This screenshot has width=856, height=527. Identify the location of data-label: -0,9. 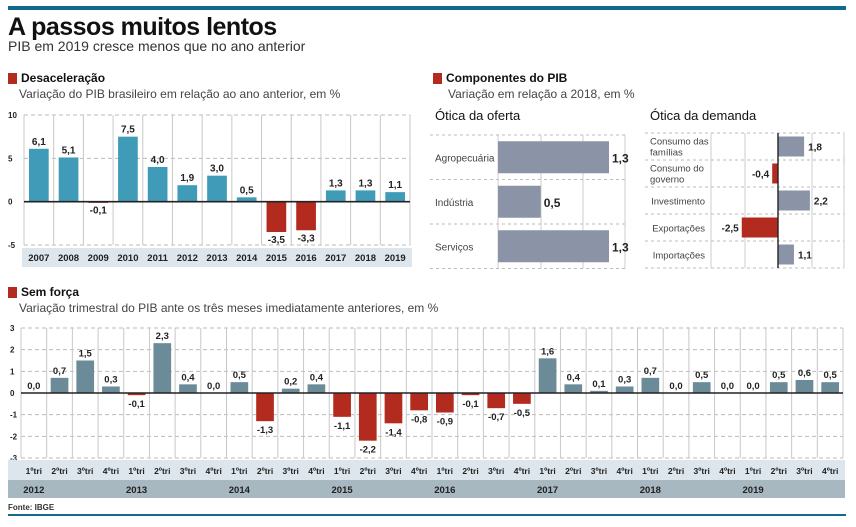
(445, 422).